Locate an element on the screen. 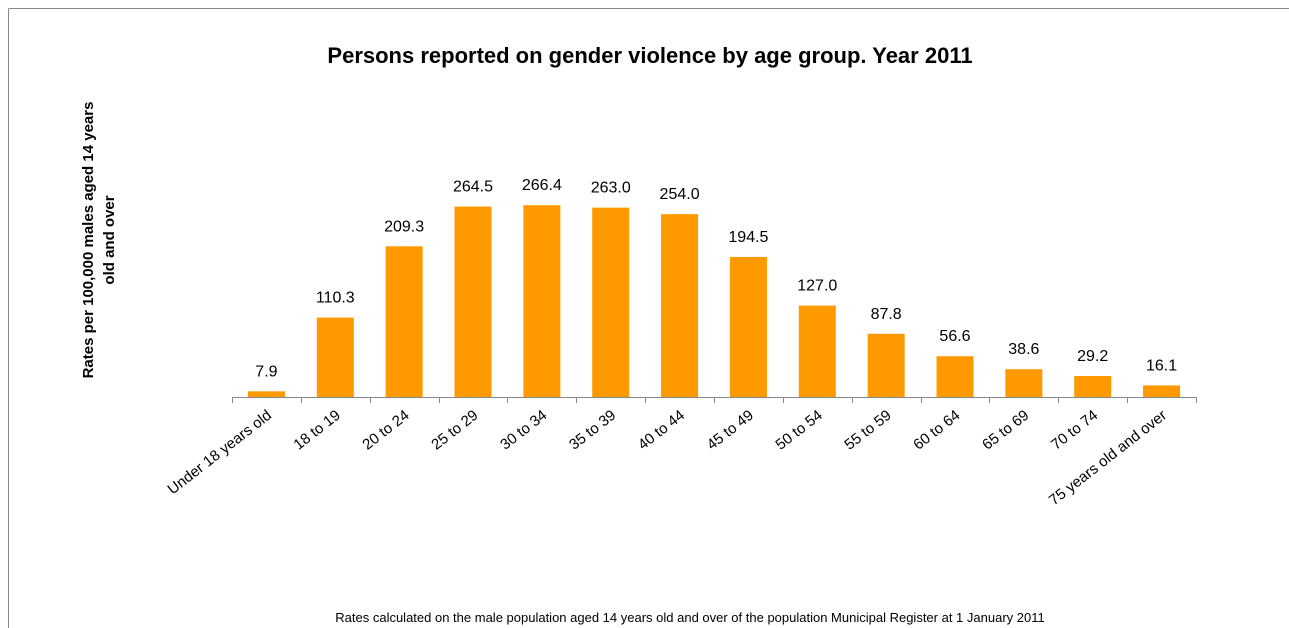 This screenshot has height=628, width=1289. x-tick-label-group: 35 to 39 is located at coordinates (592, 430).